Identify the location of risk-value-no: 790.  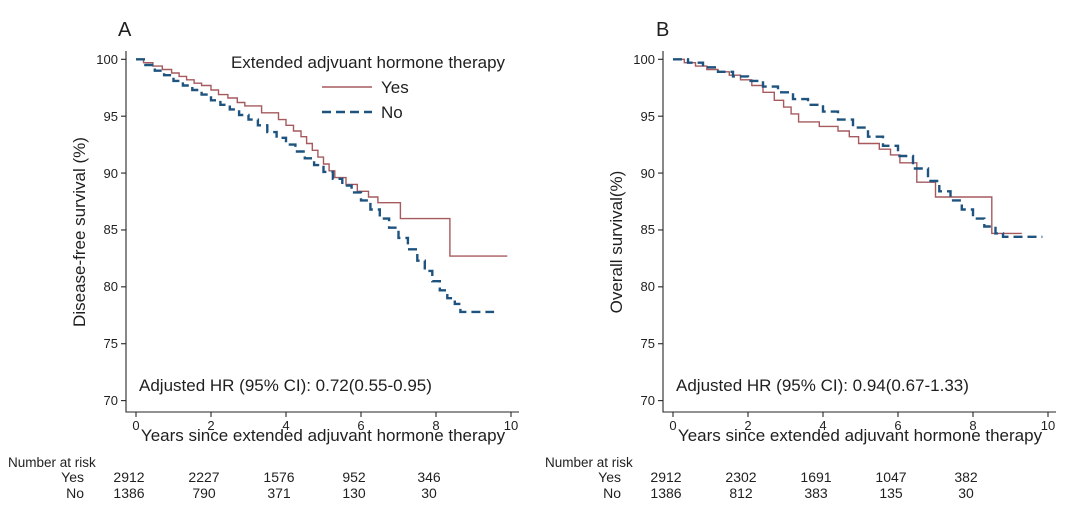
(204, 493).